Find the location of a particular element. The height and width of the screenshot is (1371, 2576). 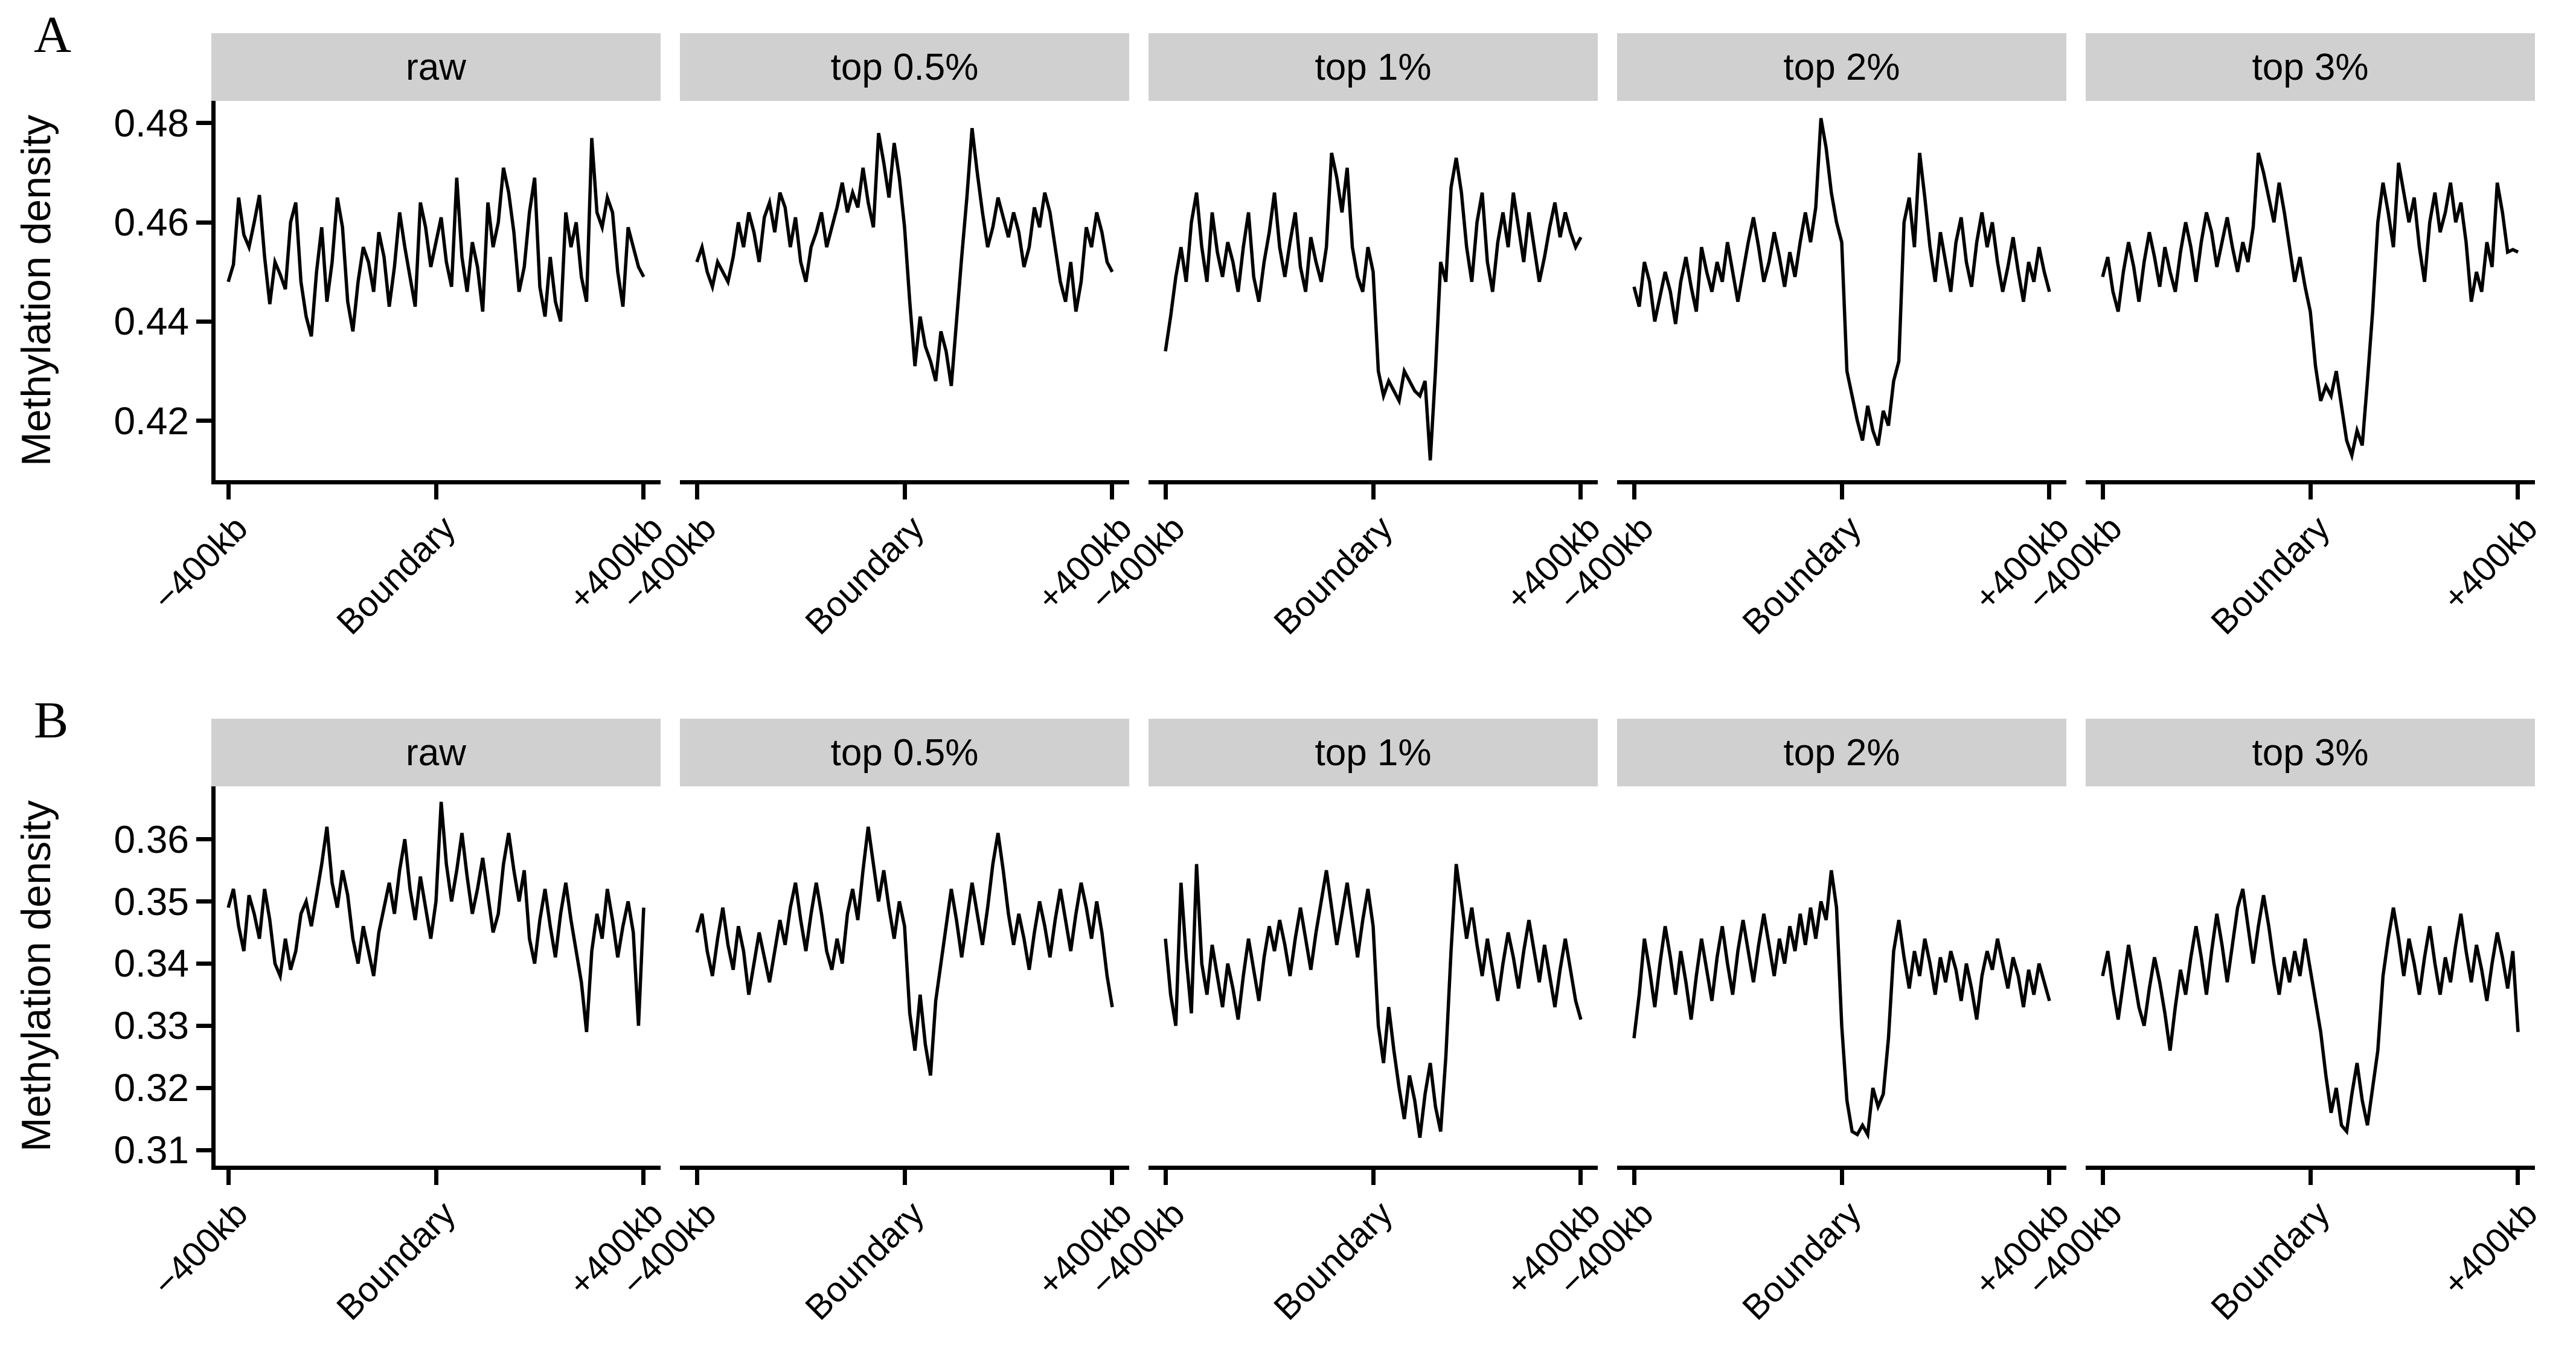

facet-strip: top 1% is located at coordinates (1373, 67).